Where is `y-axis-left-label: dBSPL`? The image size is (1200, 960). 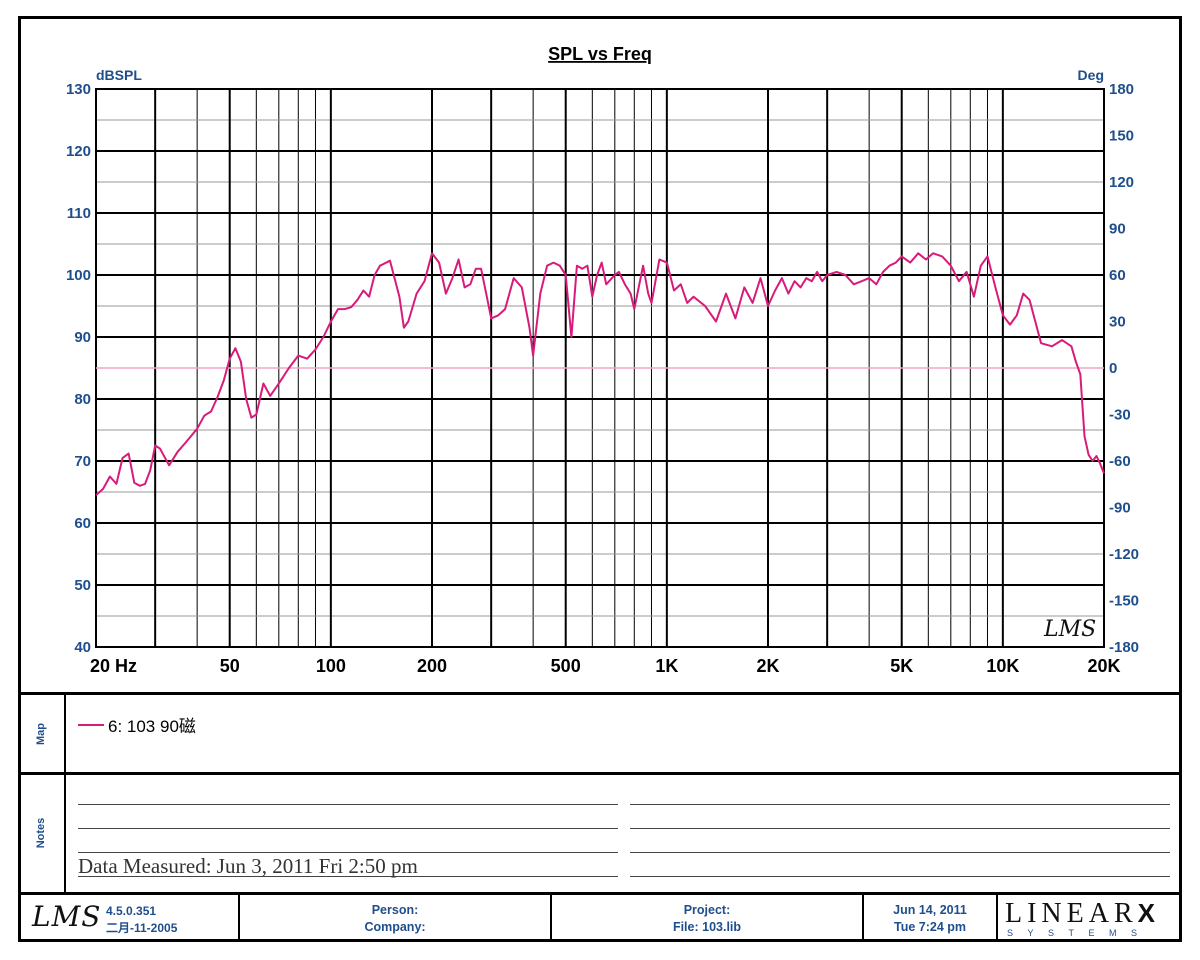 y-axis-left-label: dBSPL is located at coordinates (119, 75).